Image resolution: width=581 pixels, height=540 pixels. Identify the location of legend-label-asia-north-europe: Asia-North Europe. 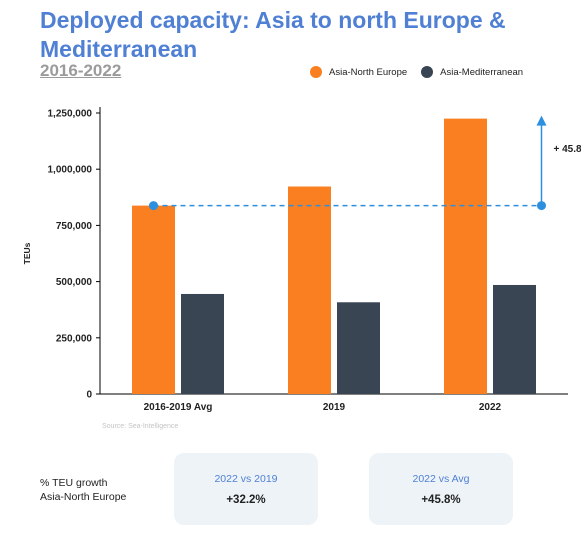
(368, 72).